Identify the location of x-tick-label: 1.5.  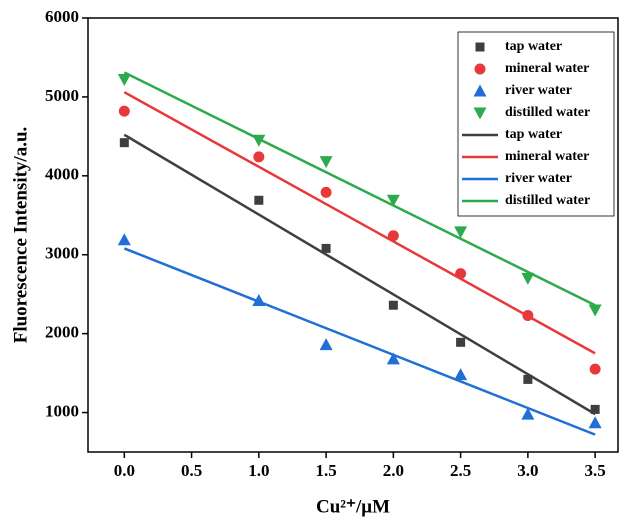
(325, 470).